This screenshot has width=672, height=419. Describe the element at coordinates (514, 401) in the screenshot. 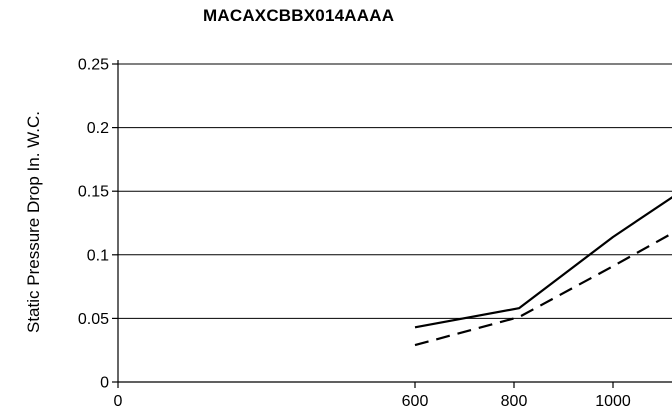

I see `x-tick-label-2: 800` at that location.